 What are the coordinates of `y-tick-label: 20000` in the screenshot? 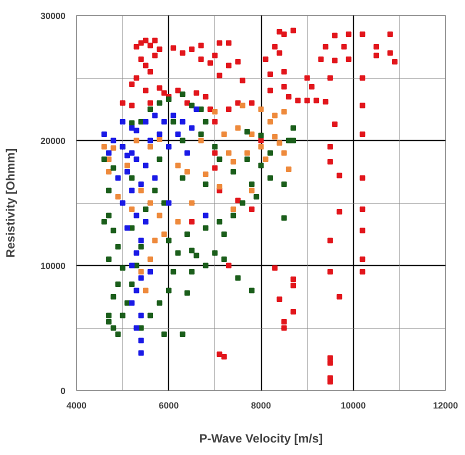 It's located at (53, 141).